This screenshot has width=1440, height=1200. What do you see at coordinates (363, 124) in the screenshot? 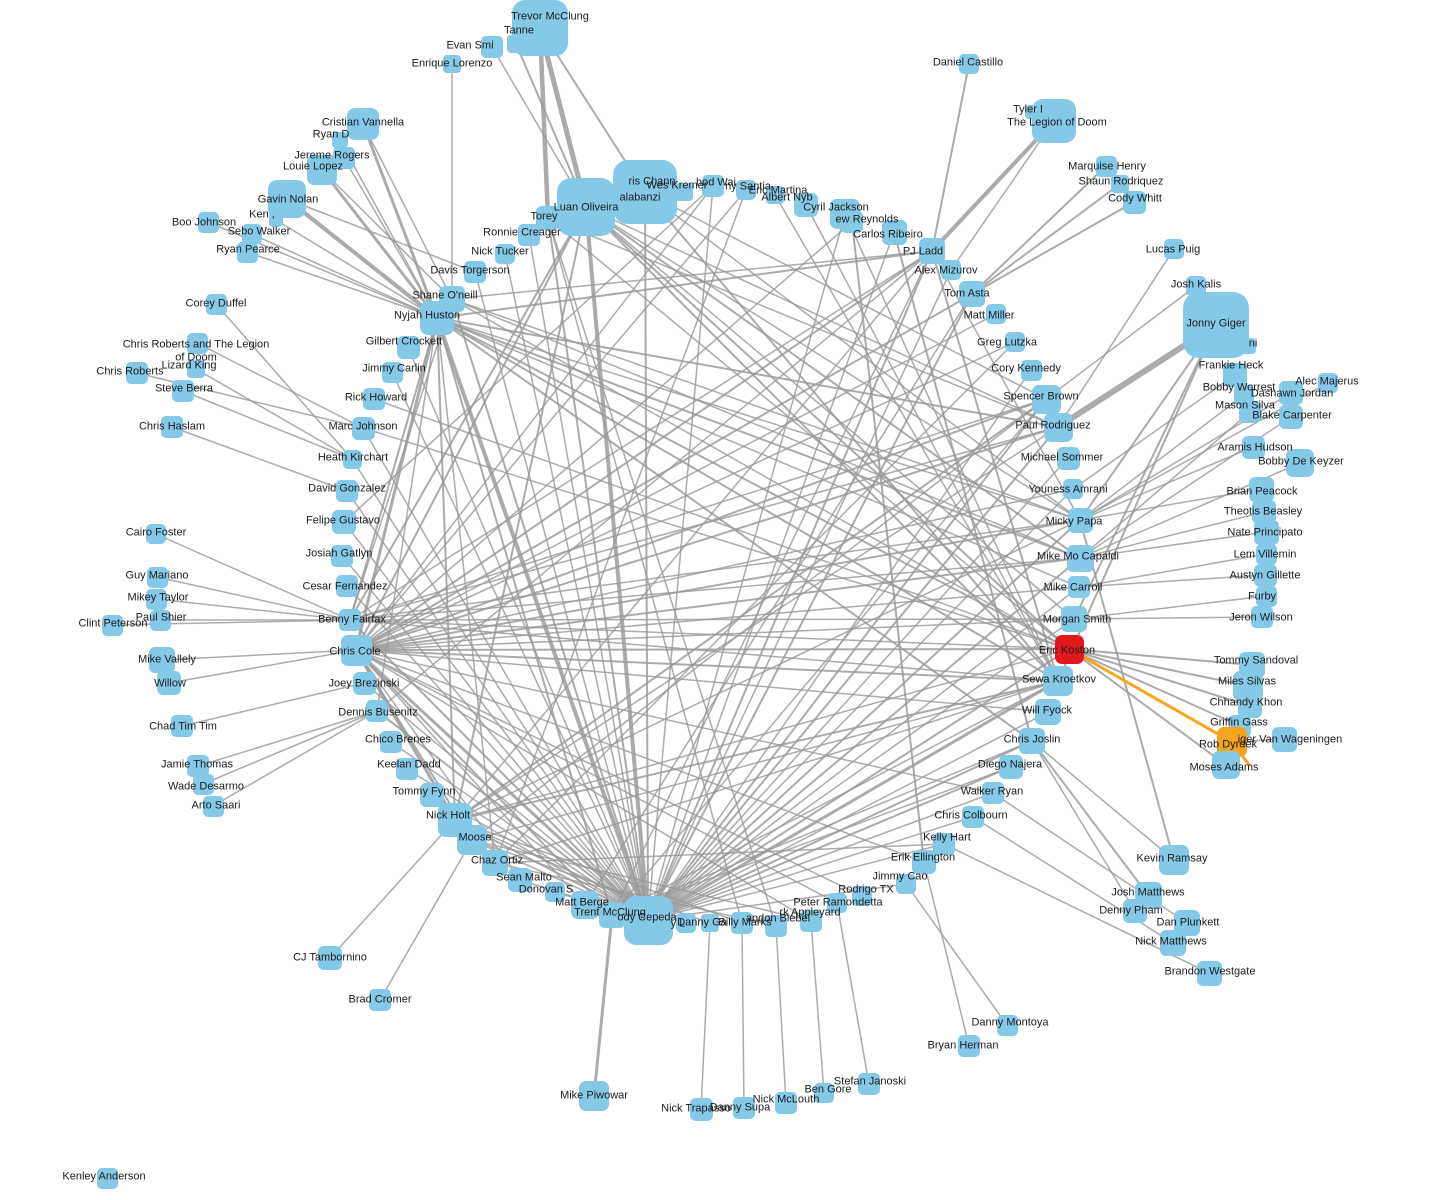
I see `node-cristian-vannella` at bounding box center [363, 124].